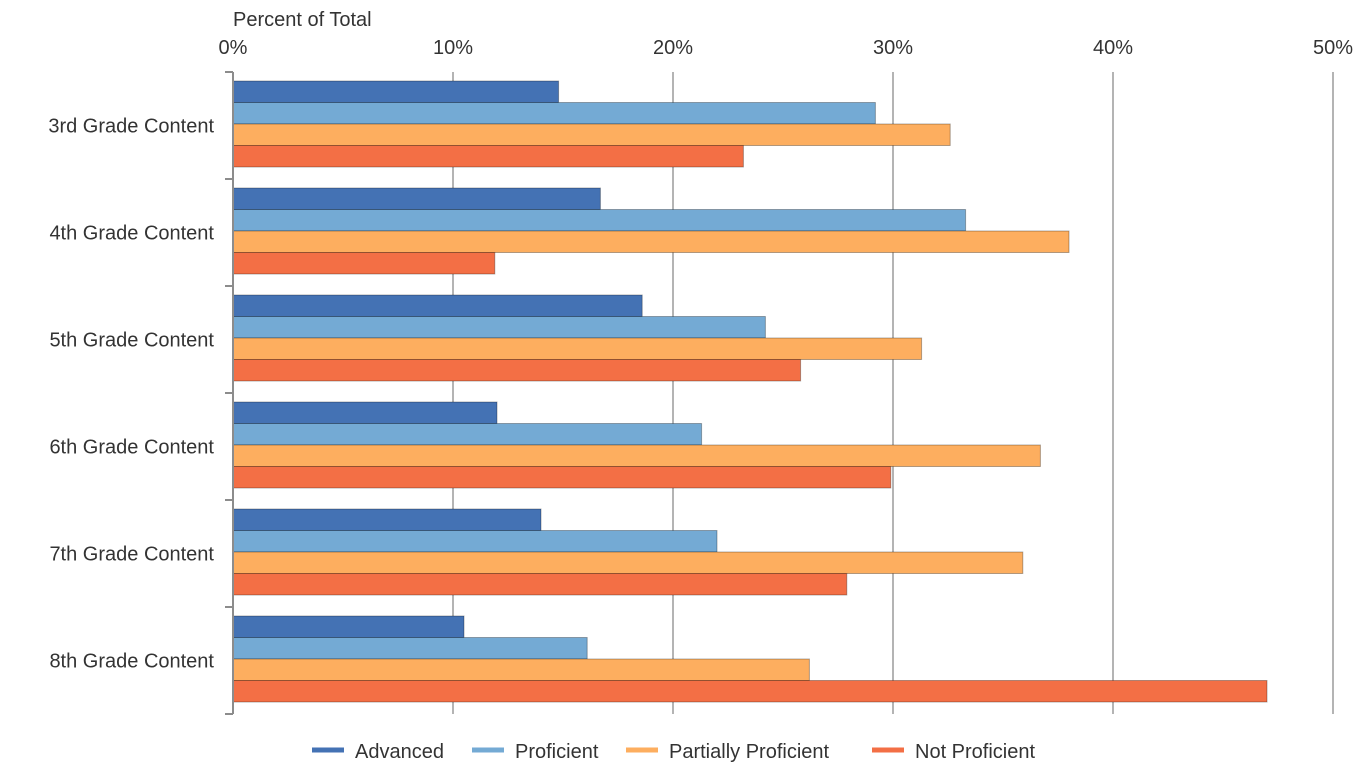  What do you see at coordinates (1333, 48) in the screenshot?
I see `x-tick-label: 50%` at bounding box center [1333, 48].